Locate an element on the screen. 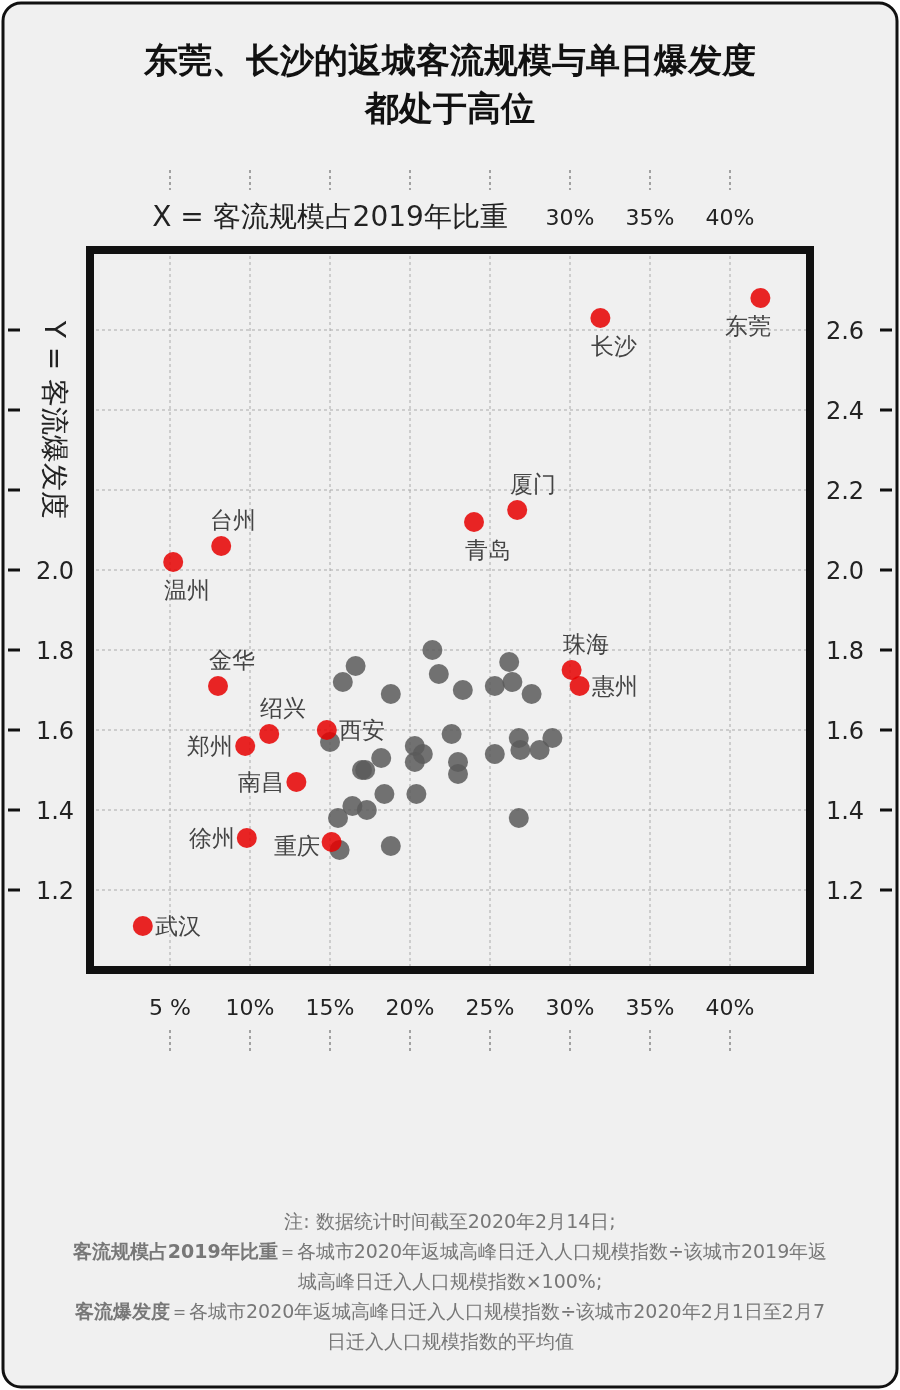 This screenshot has height=1390, width=900. text: 注: 数据统计时间截至2020年2月14日; is located at coordinates (450, 1221).